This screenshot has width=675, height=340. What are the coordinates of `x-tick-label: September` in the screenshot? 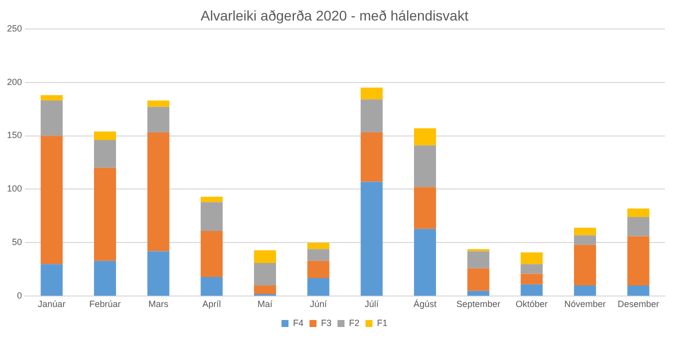 It's located at (478, 304).